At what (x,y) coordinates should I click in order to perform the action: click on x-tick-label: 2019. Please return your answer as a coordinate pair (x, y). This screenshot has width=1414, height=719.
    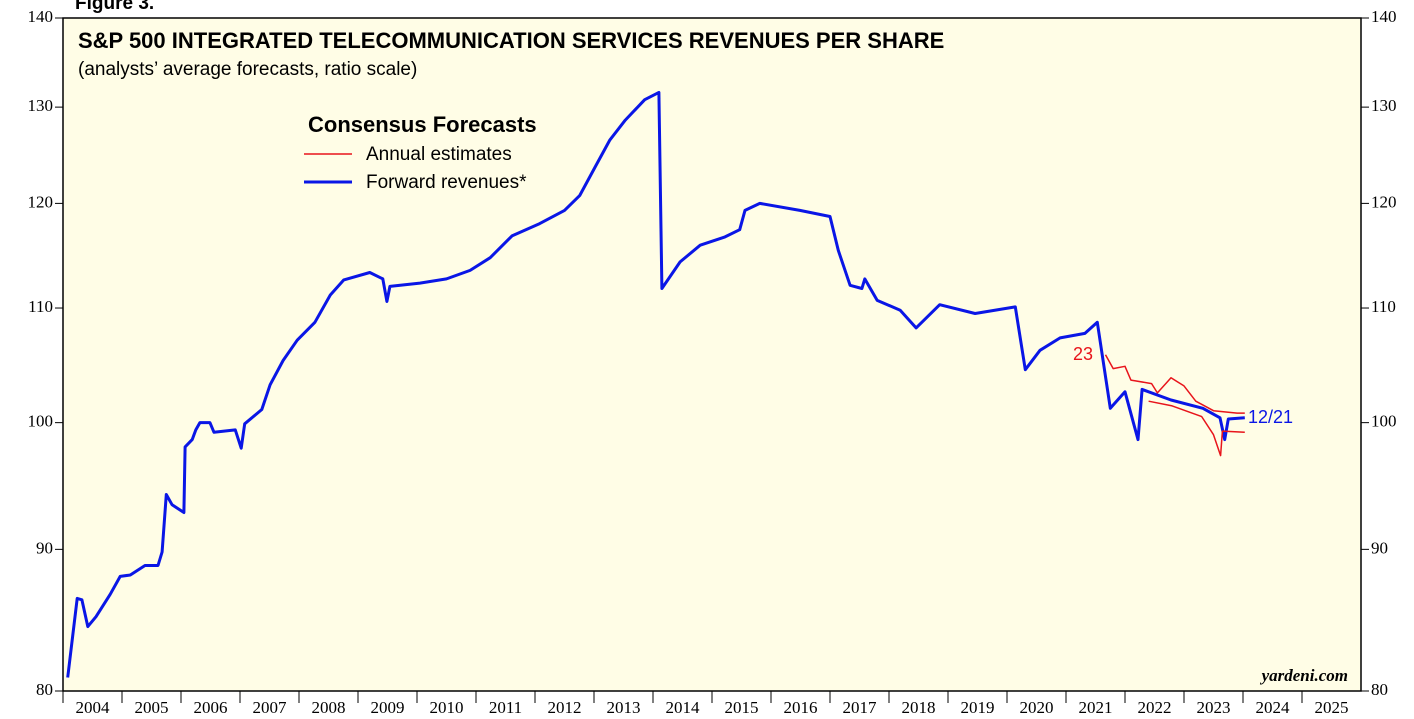
    Looking at the image, I should click on (978, 707).